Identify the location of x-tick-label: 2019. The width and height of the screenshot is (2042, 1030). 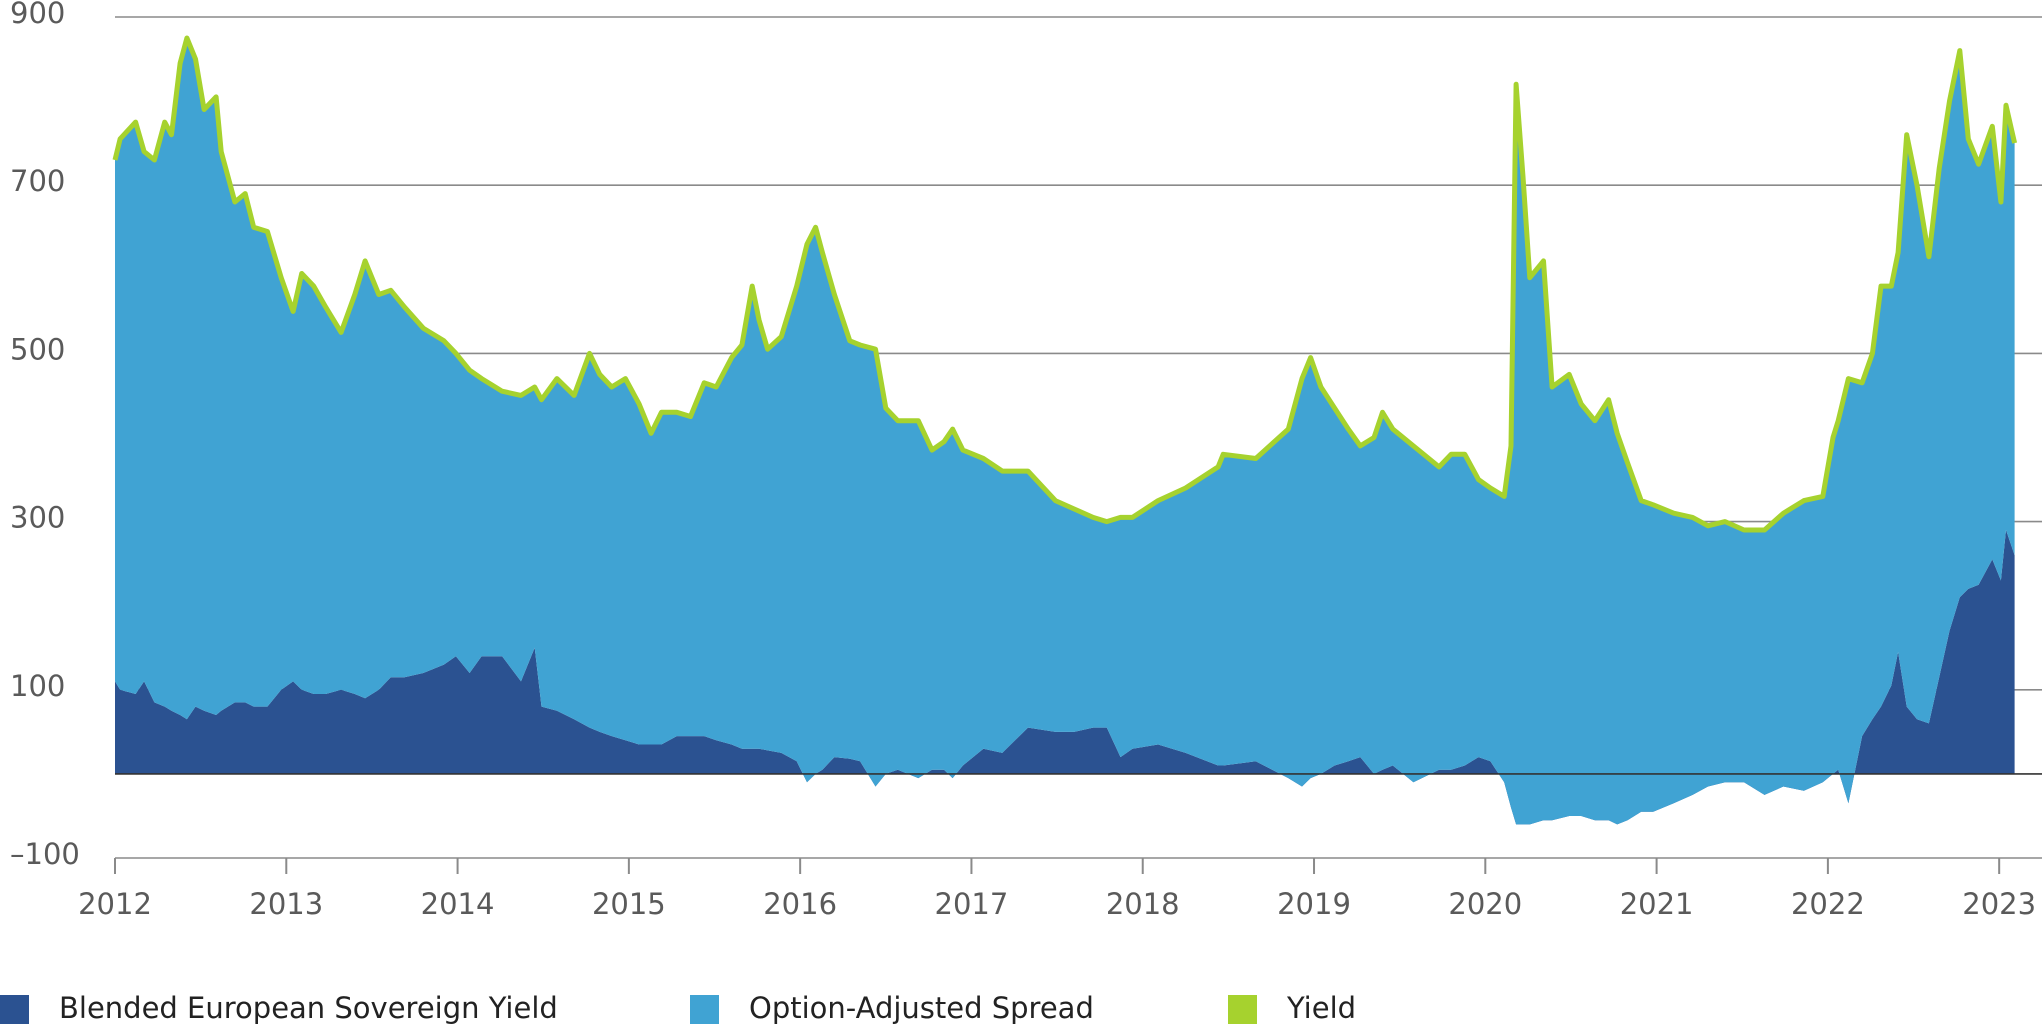
(1314, 904).